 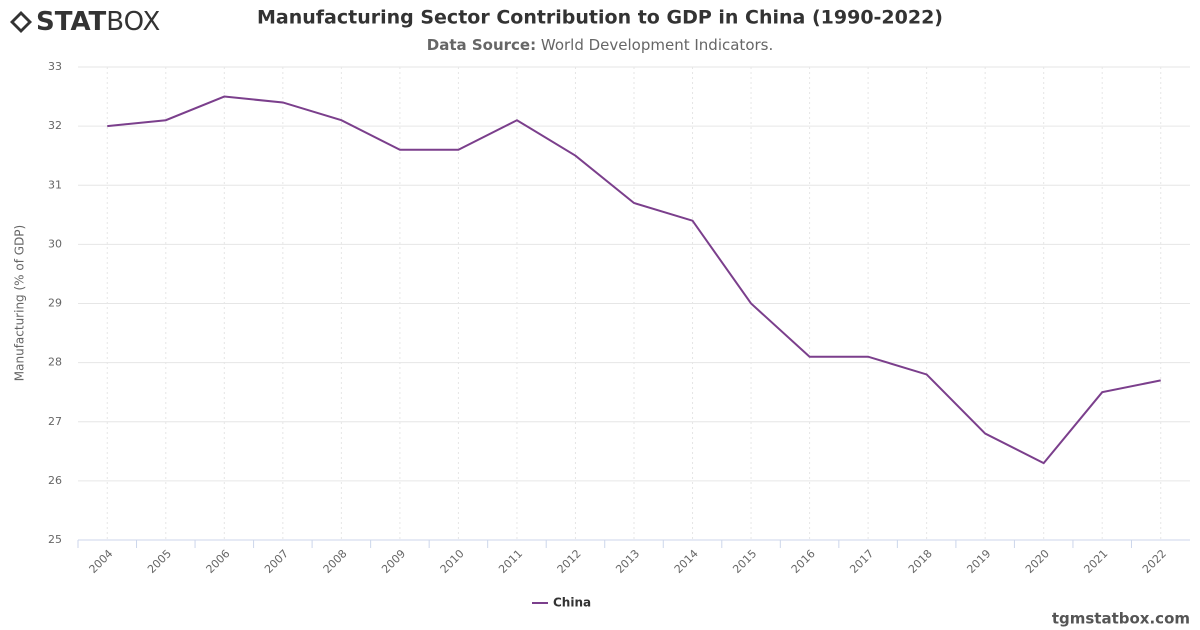 What do you see at coordinates (55, 125) in the screenshot?
I see `y-tick-label: 32` at bounding box center [55, 125].